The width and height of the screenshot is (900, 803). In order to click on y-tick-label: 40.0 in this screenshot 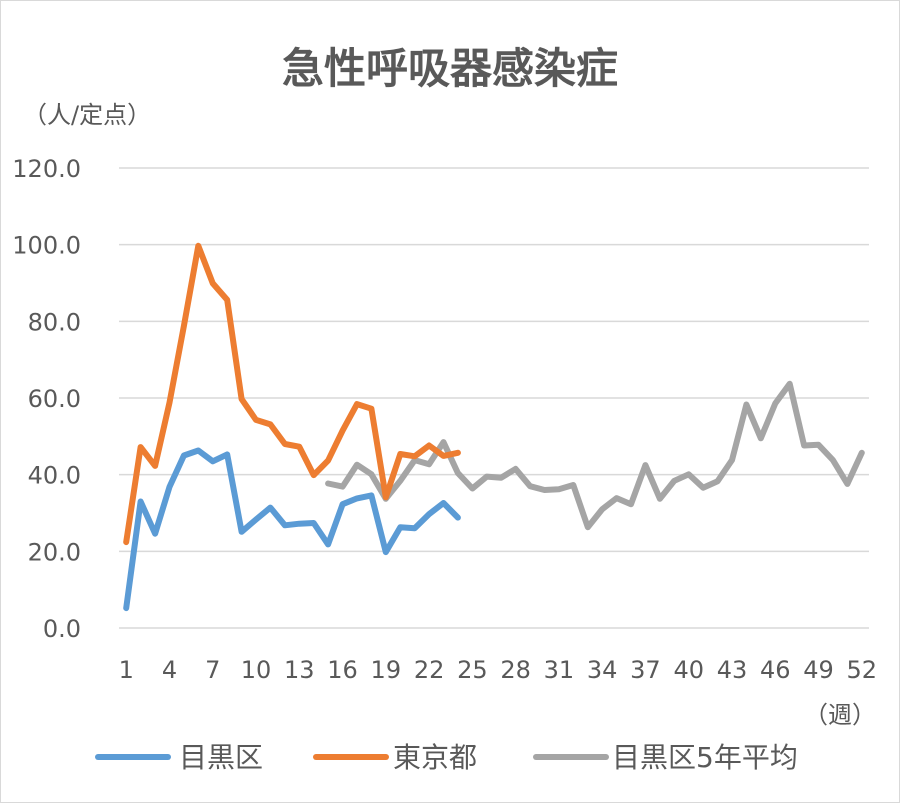, I will do `click(54, 476)`.